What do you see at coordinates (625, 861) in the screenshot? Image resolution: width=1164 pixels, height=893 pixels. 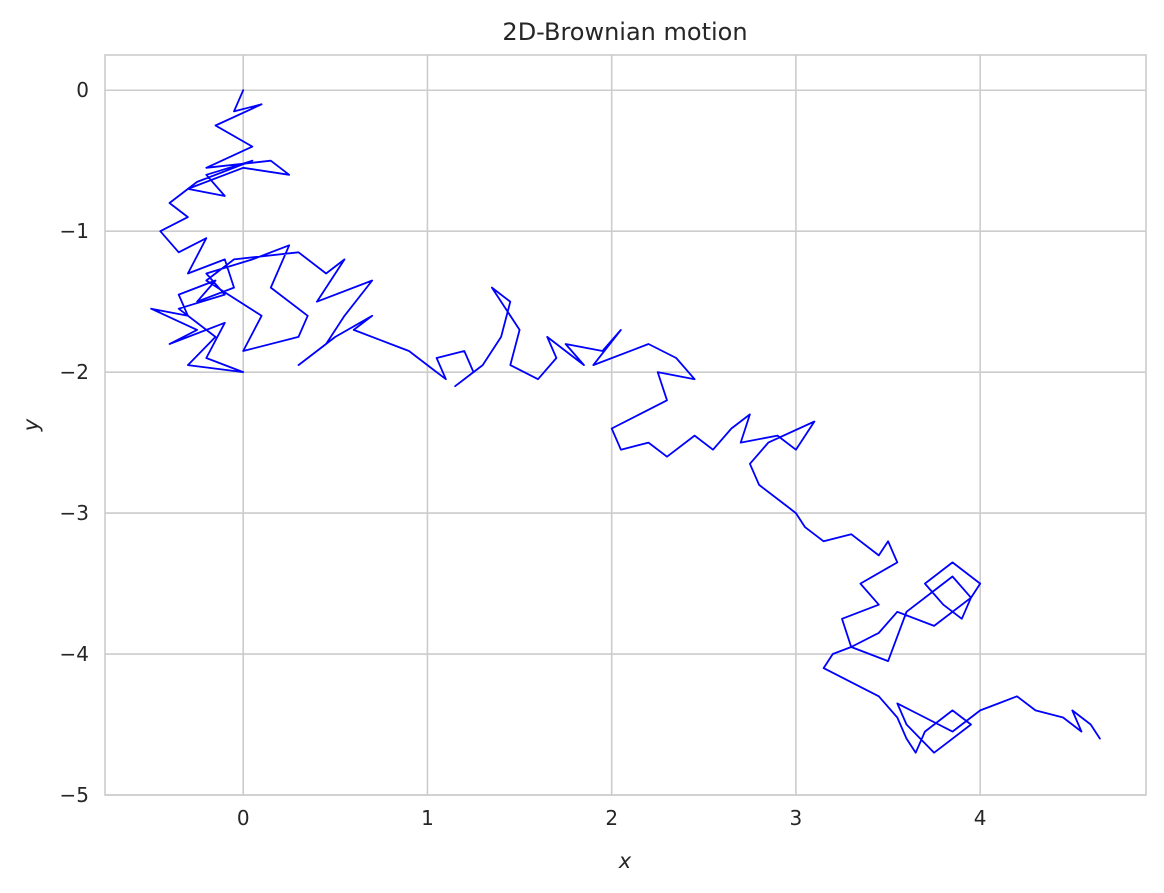 I see `x-axis-label: x` at bounding box center [625, 861].